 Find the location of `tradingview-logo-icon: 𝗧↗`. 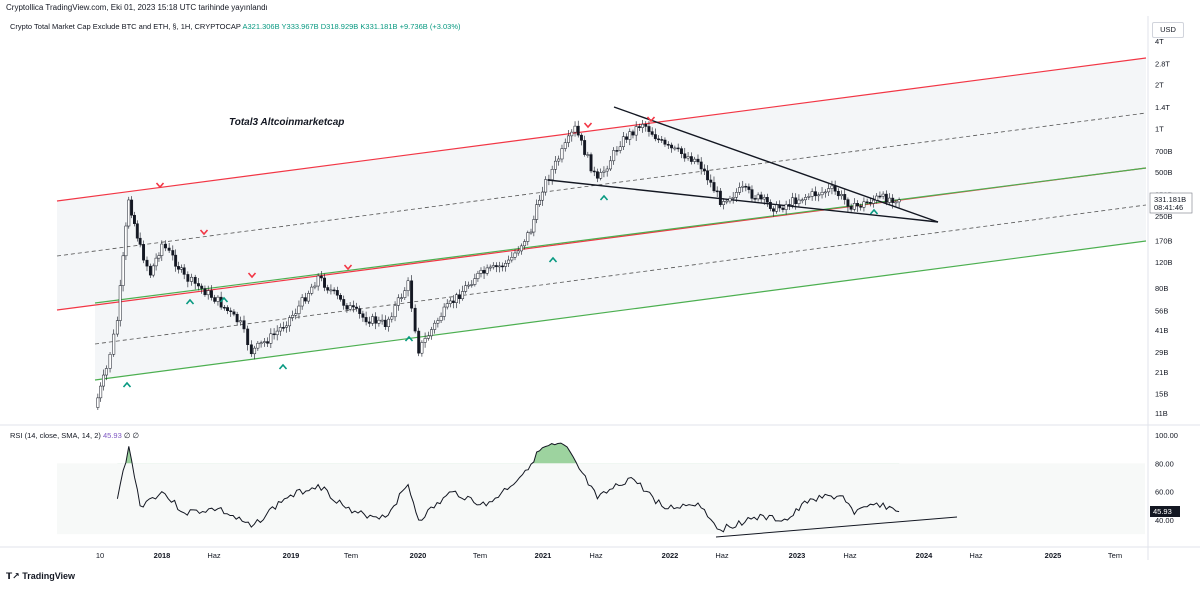

tradingview-logo-icon: 𝗧↗ is located at coordinates (13, 576).